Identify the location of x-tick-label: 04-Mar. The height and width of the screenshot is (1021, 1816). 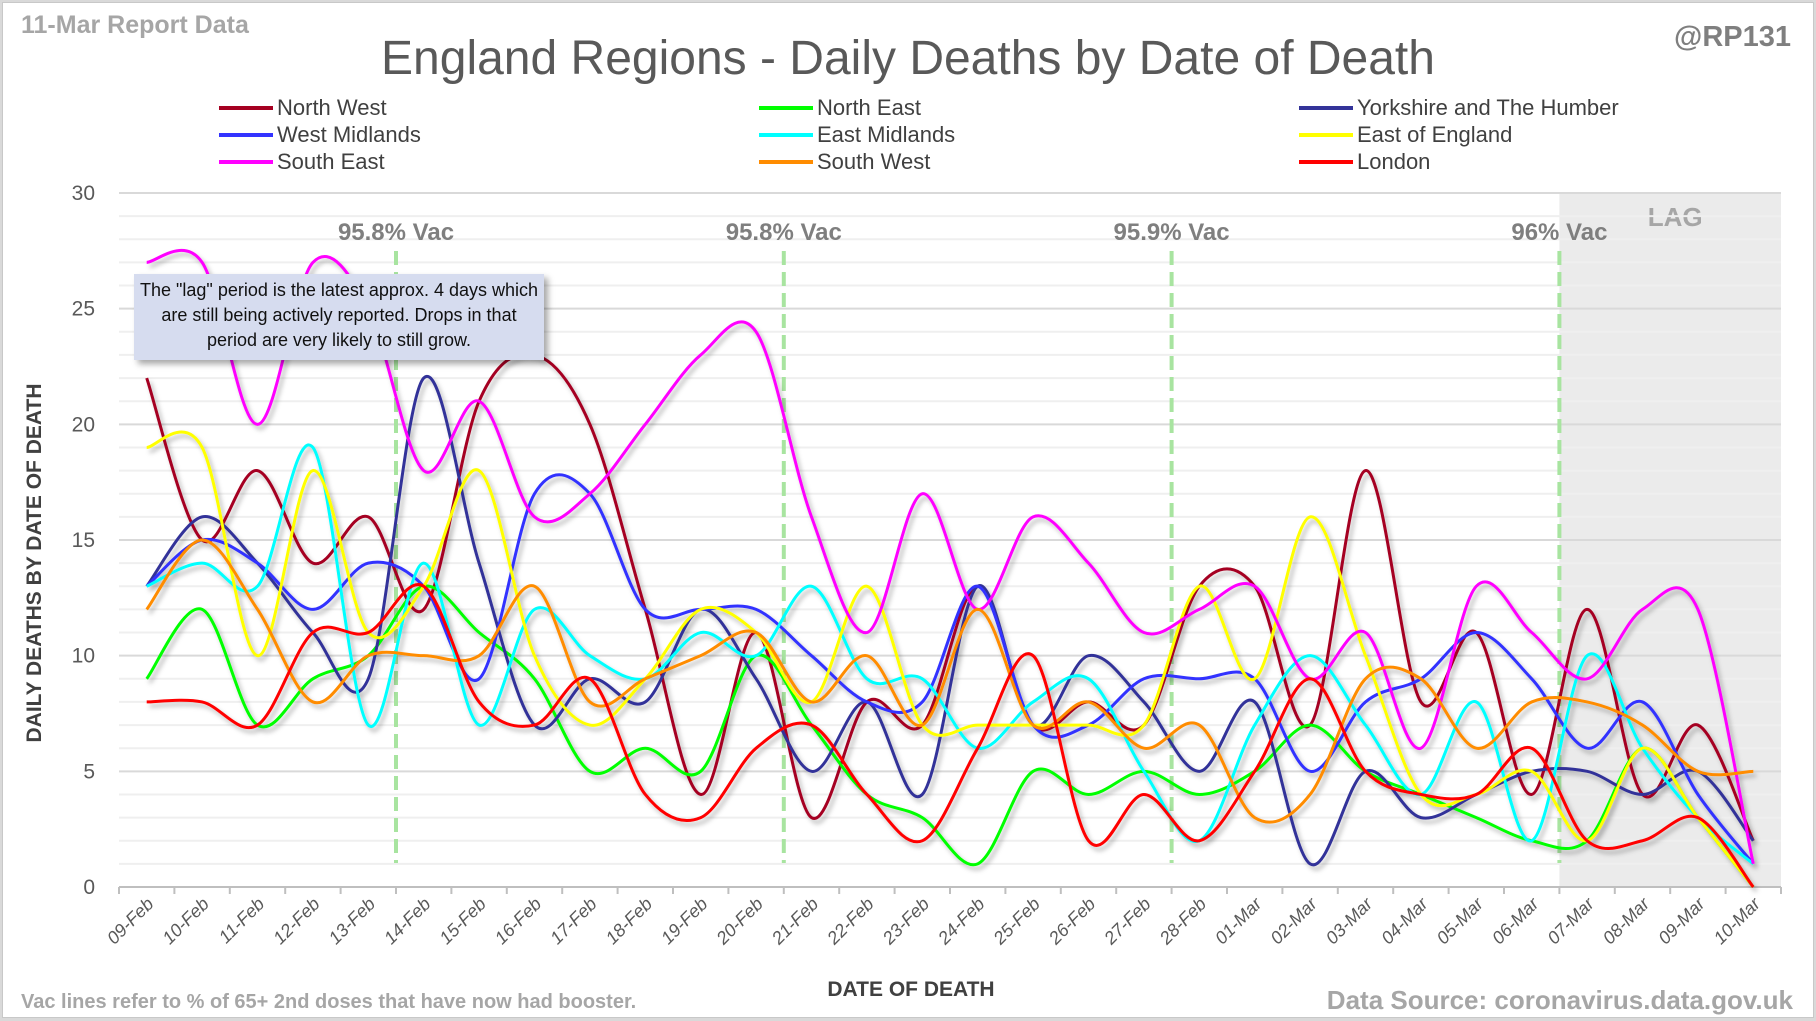
(1404, 920).